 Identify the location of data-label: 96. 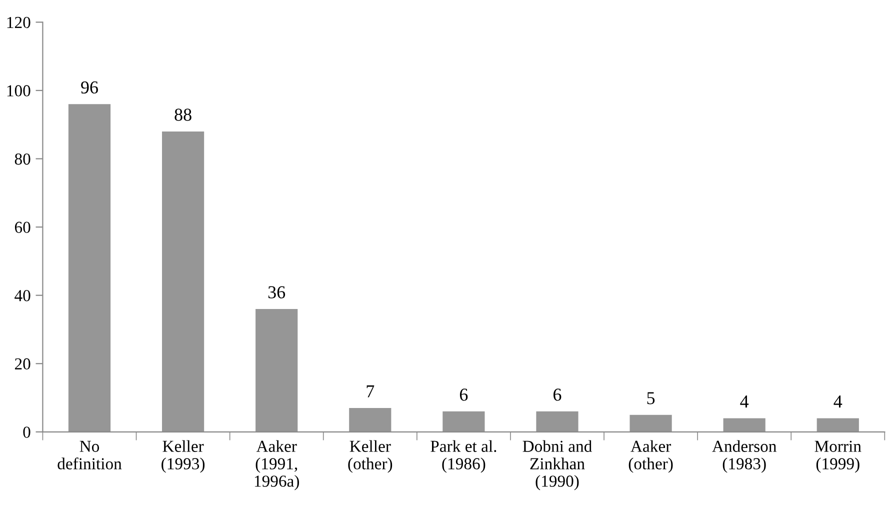
(89, 87).